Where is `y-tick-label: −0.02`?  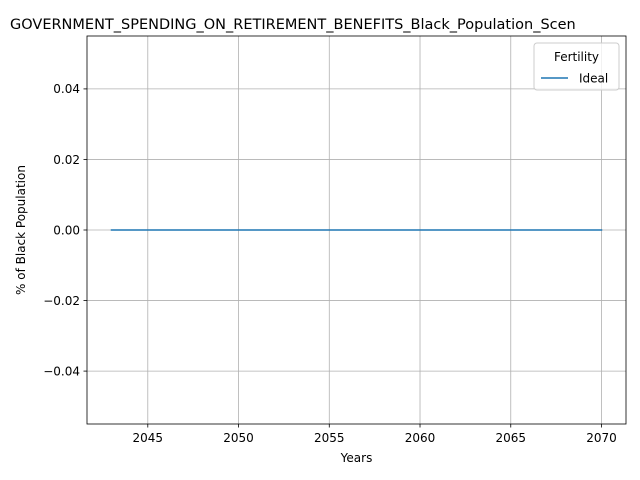
y-tick-label: −0.02 is located at coordinates (61, 301).